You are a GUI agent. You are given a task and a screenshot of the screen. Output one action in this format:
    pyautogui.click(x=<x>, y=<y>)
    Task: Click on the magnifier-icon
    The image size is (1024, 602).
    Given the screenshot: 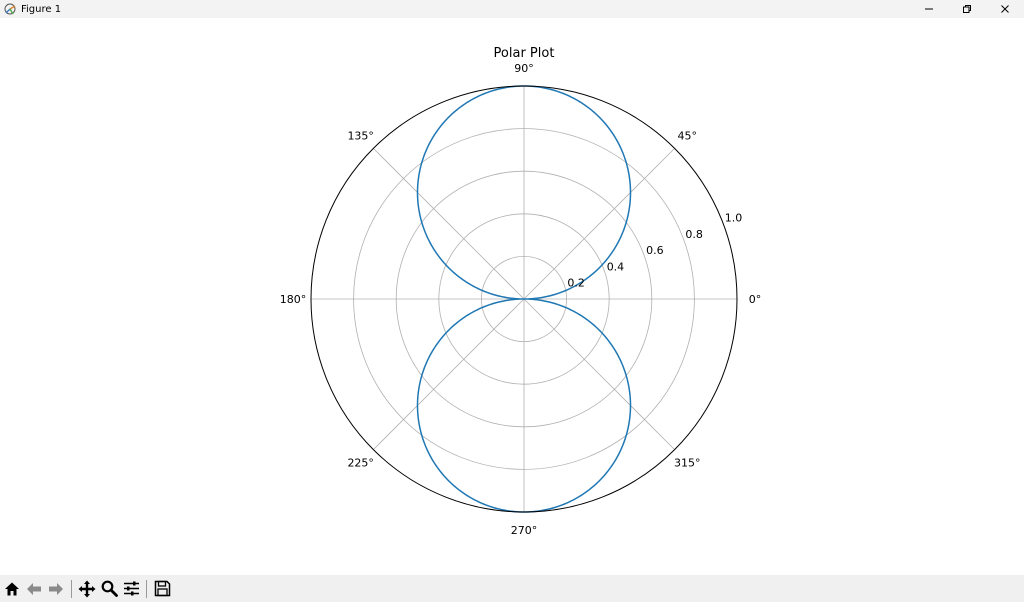 What is the action you would take?
    pyautogui.click(x=109, y=588)
    